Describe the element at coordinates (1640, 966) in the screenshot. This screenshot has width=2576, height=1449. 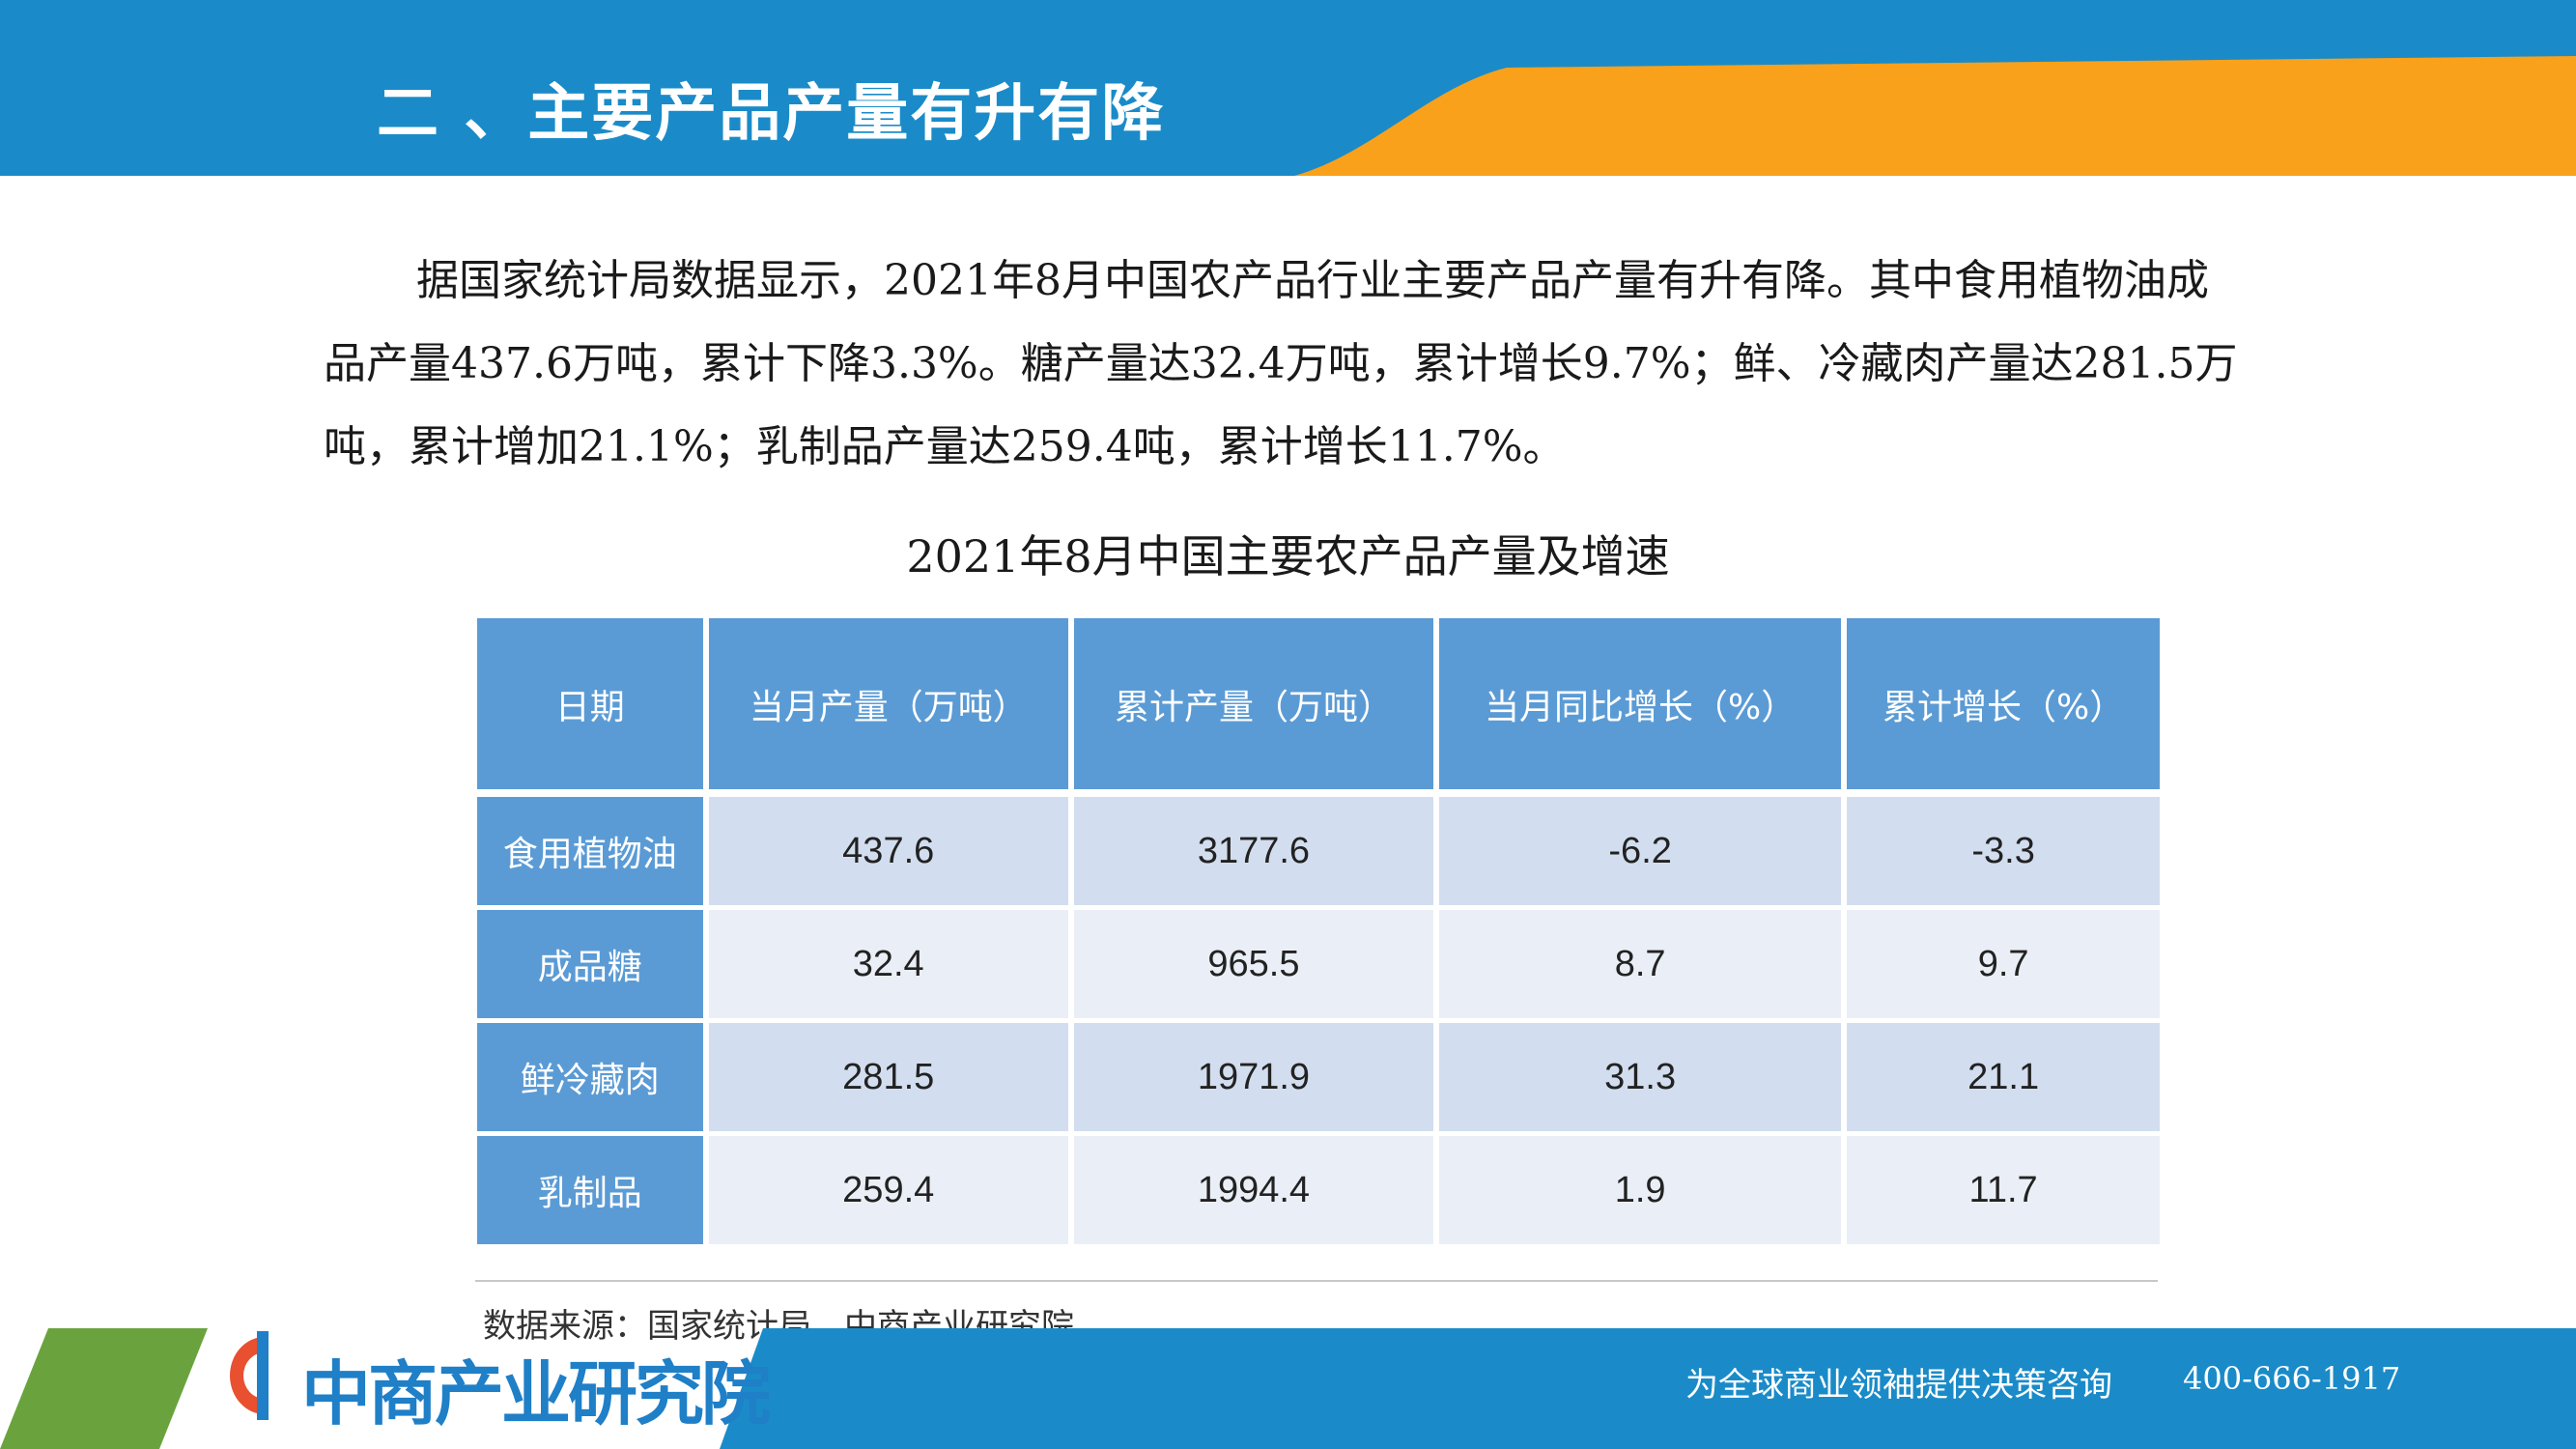
I see `cell-monthly-yoy: 8.7` at that location.